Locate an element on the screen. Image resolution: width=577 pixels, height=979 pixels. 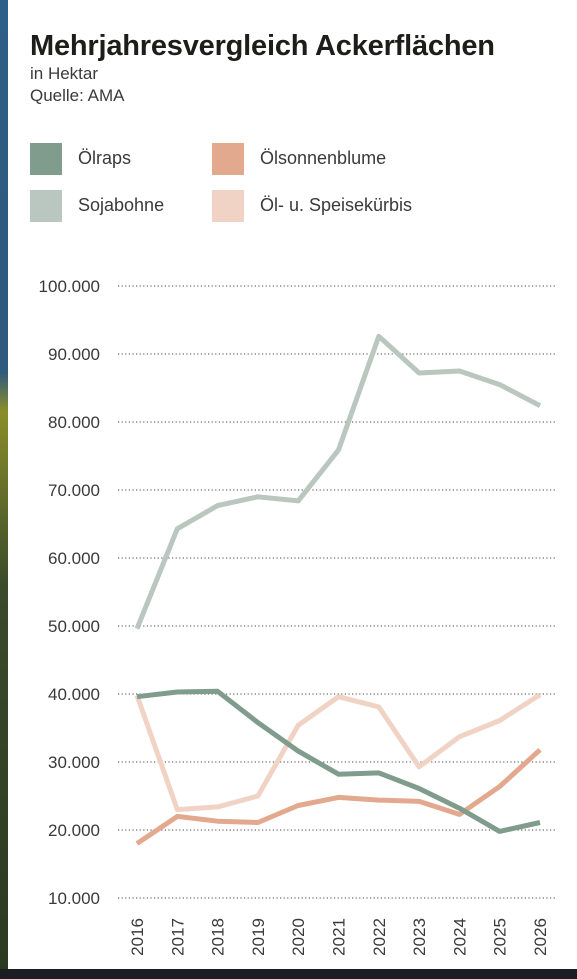
x-tick-label: 2016 is located at coordinates (137, 937).